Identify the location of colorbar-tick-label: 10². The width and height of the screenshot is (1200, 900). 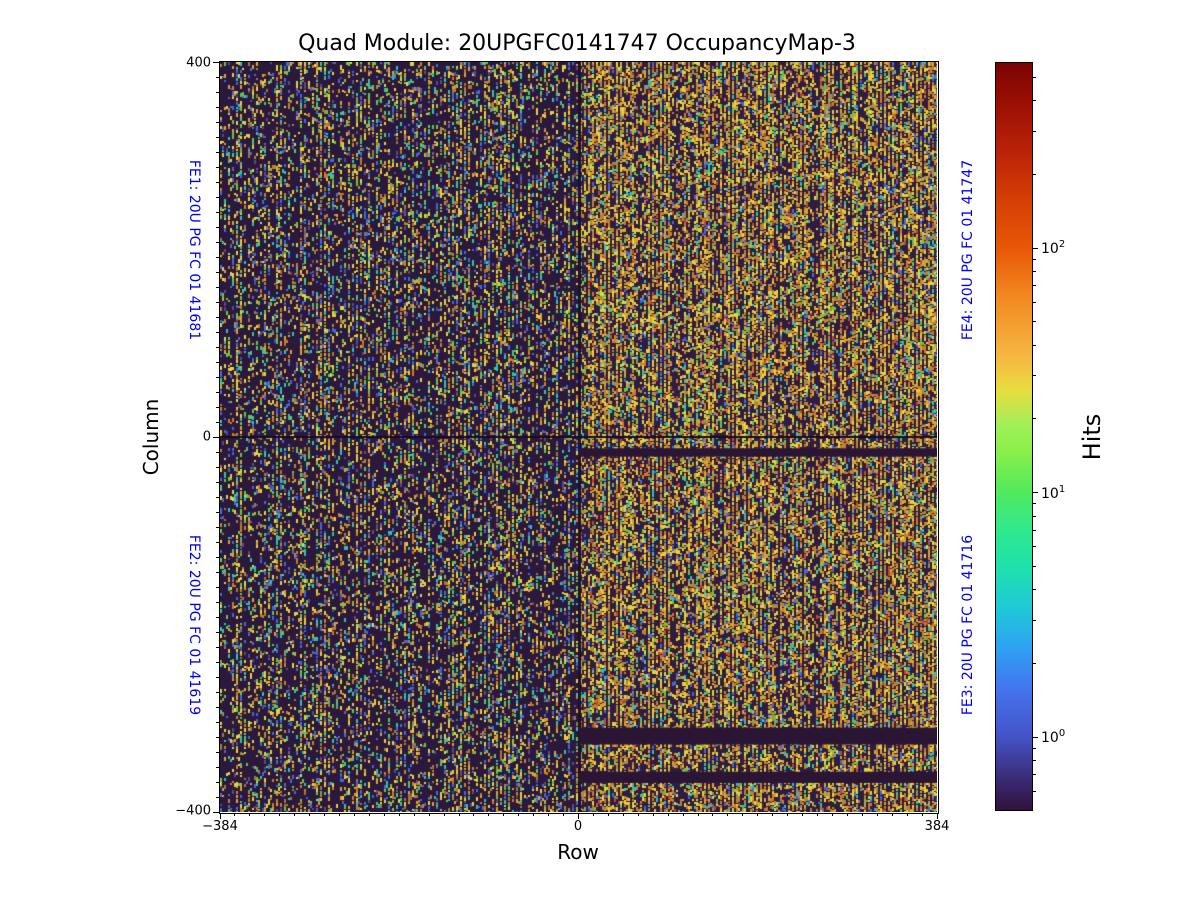
(1053, 248).